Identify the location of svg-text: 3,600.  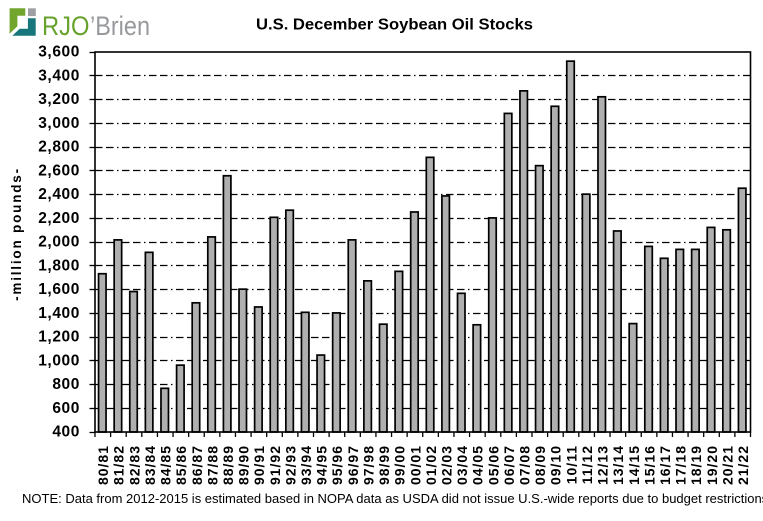
(59, 52).